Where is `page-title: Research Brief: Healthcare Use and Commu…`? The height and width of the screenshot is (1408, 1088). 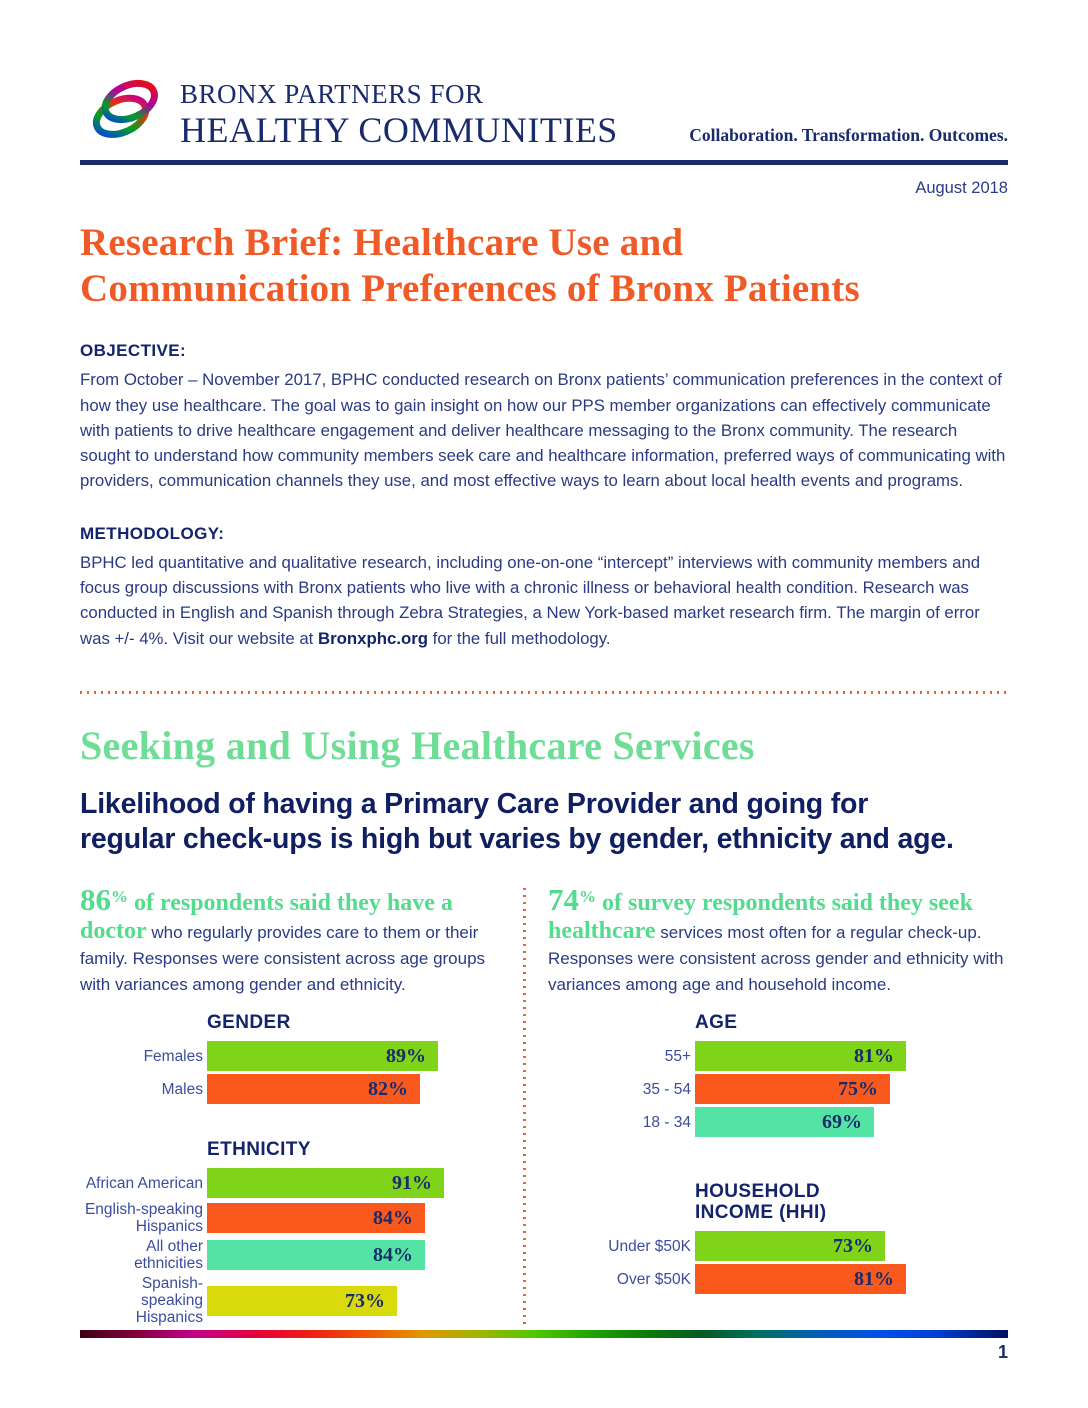 page-title: Research Brief: Healthcare Use and Commu… is located at coordinates (470, 265).